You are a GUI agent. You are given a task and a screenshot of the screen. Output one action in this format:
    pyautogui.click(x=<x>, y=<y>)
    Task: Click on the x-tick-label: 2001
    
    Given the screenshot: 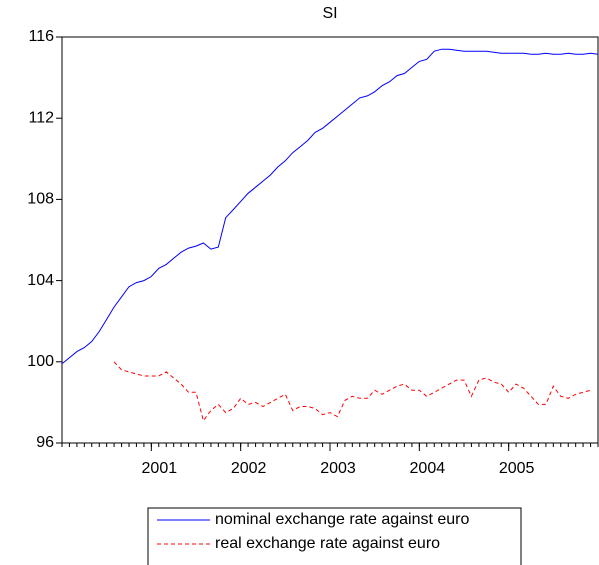 What is the action you would take?
    pyautogui.click(x=160, y=468)
    